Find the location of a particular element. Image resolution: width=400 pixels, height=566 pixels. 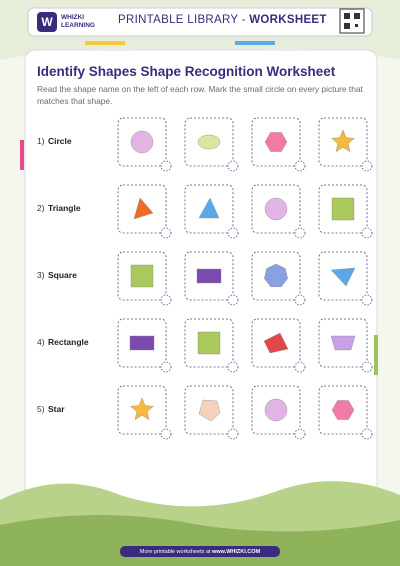

row-number: 5) is located at coordinates (41, 409).